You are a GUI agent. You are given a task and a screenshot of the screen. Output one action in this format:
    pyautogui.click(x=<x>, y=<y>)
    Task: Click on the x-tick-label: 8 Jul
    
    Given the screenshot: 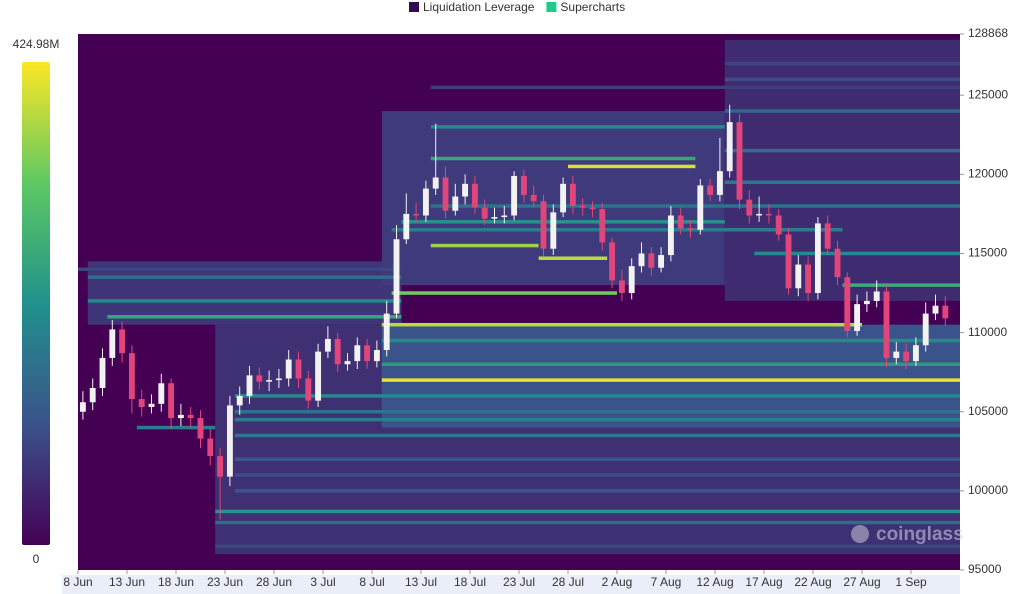 What is the action you would take?
    pyautogui.click(x=371, y=582)
    